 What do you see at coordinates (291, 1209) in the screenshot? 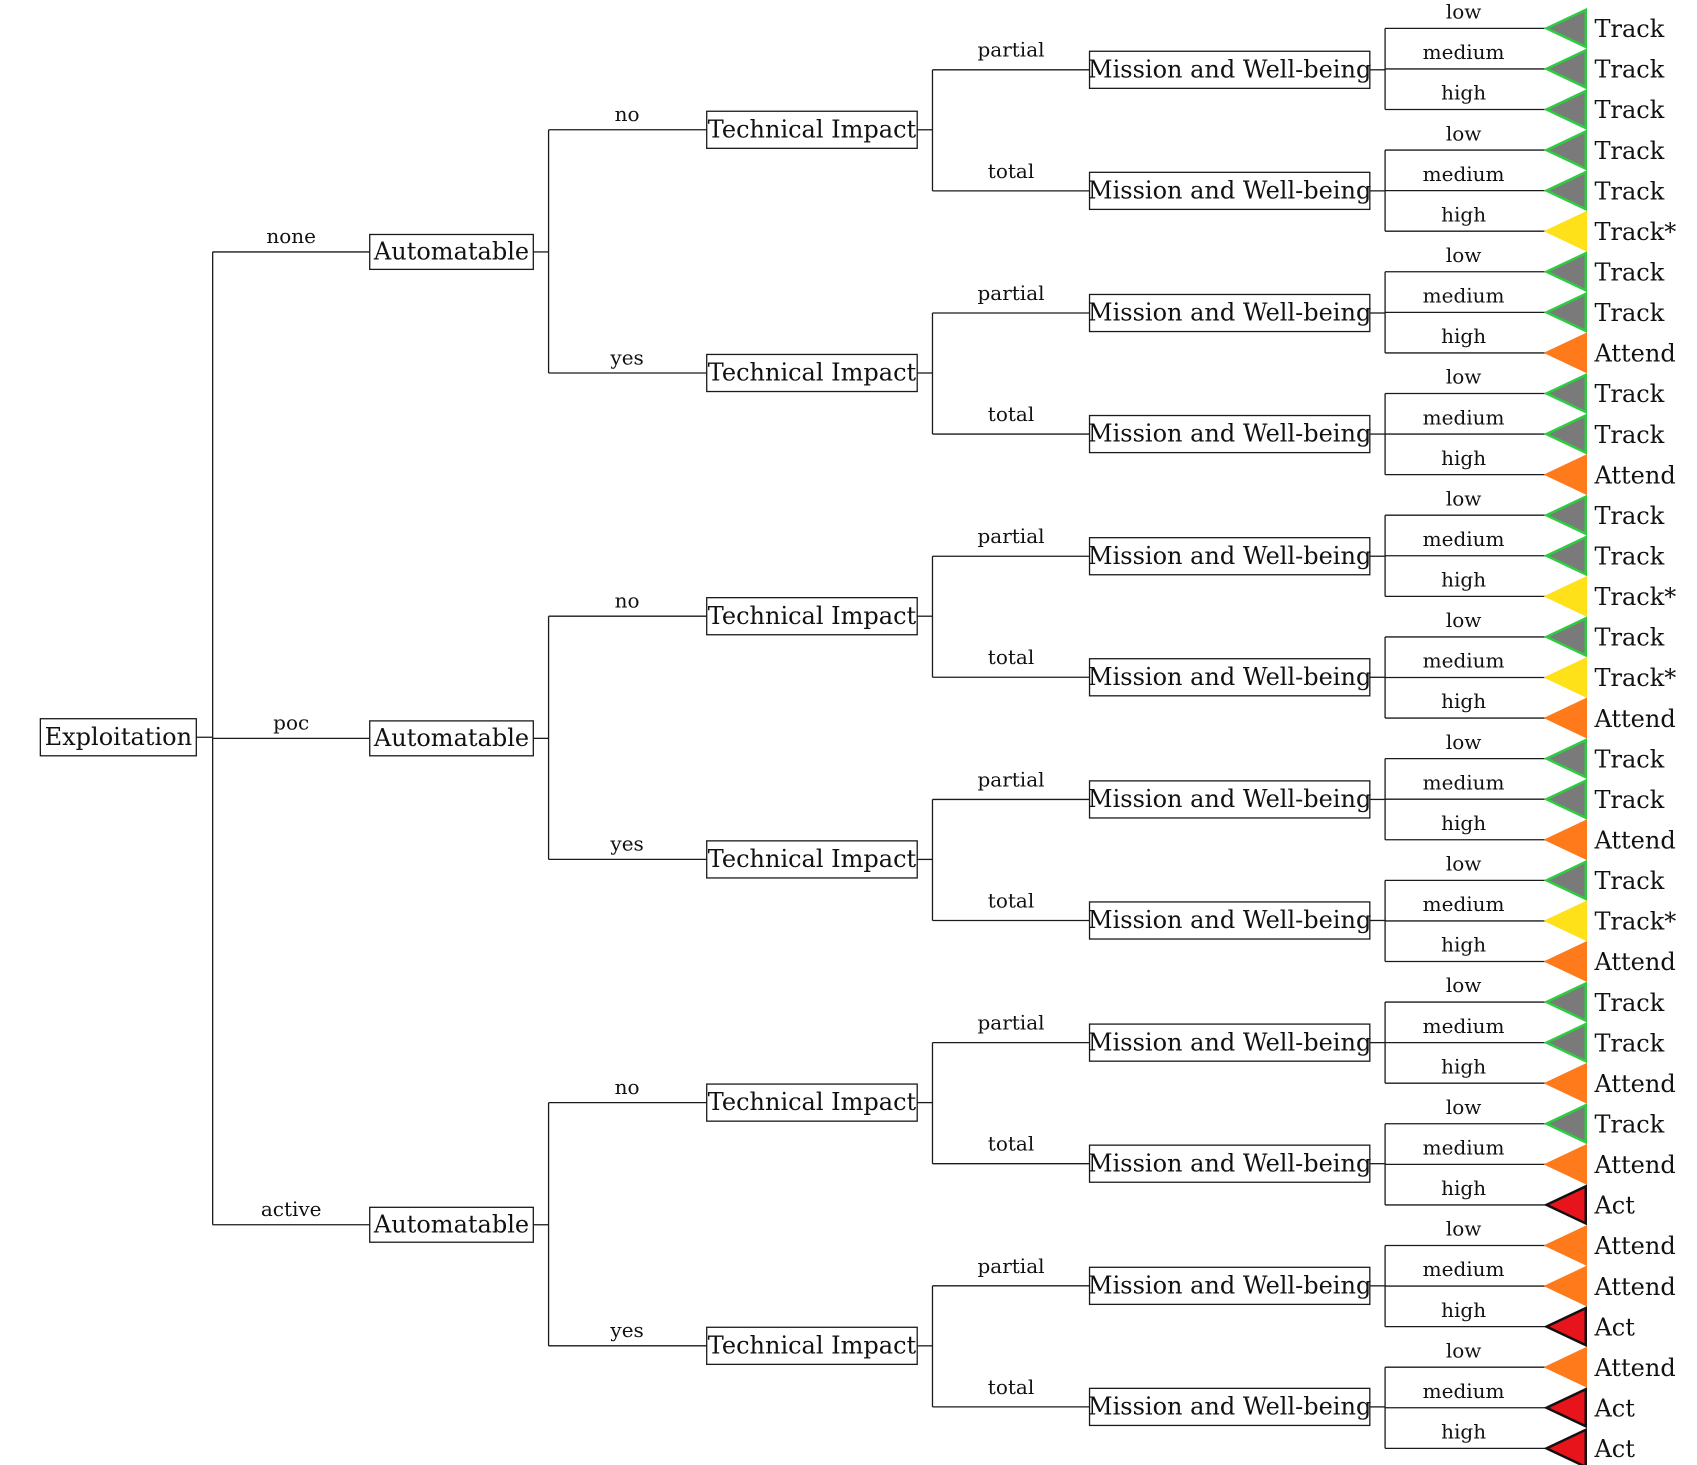
I see `edge-label-exploitation-active: active` at bounding box center [291, 1209].